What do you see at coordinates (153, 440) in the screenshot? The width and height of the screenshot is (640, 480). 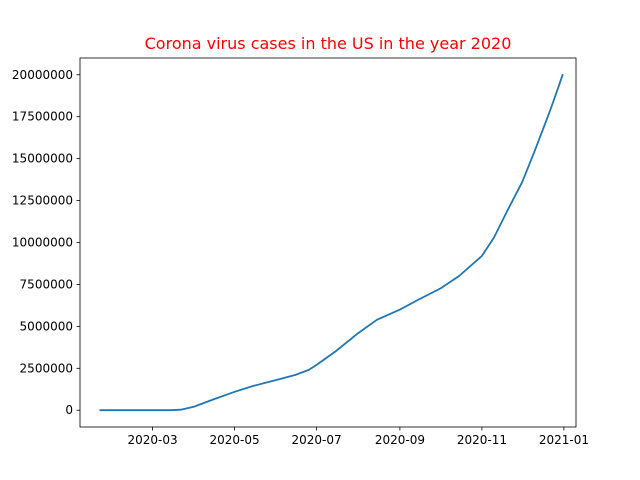 I see `x-tick-label: 2020-03` at bounding box center [153, 440].